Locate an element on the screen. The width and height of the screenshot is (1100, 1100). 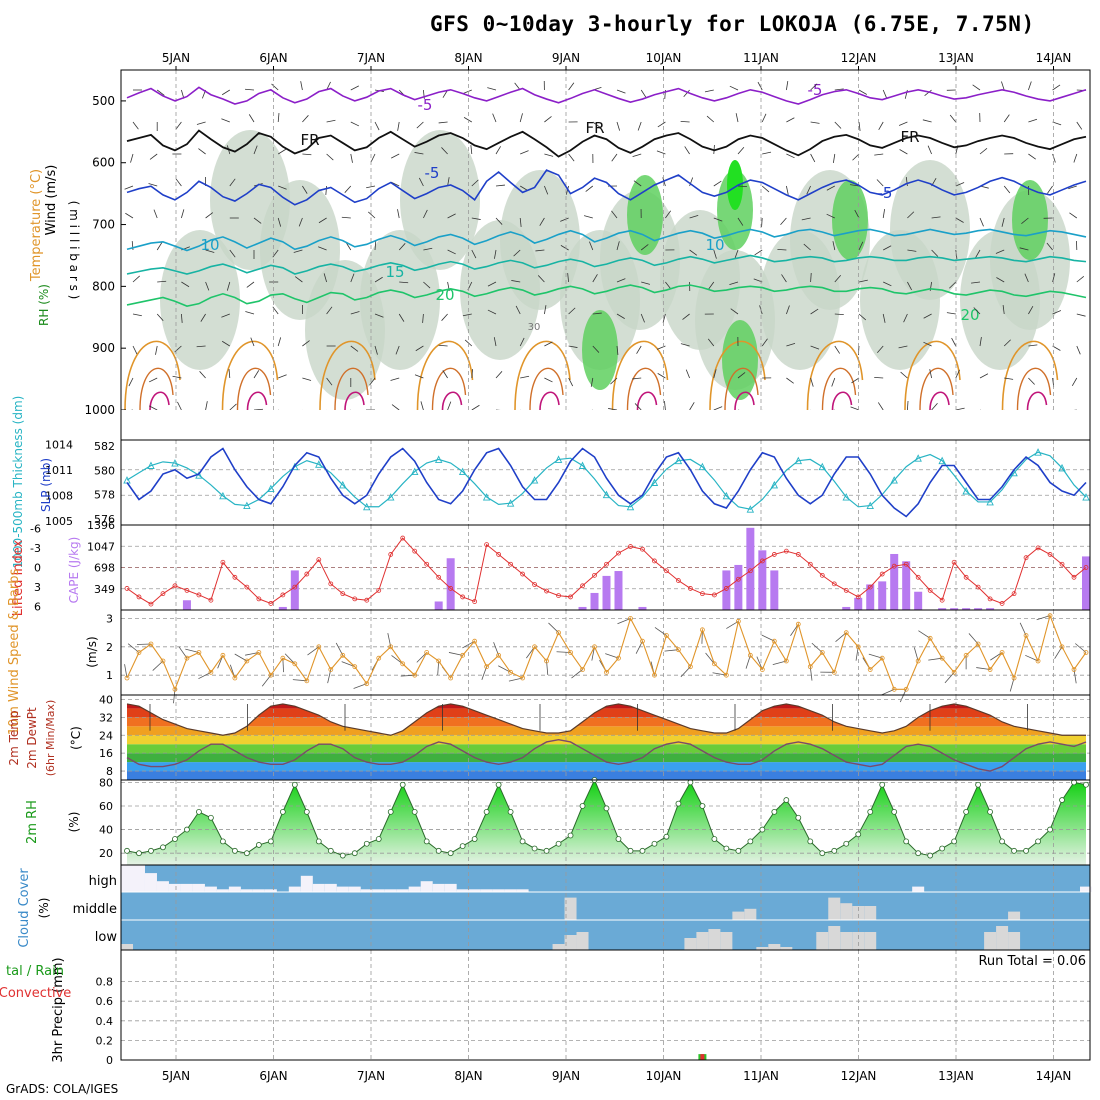
pressure-tick: 1000 is located at coordinates (99, 410).